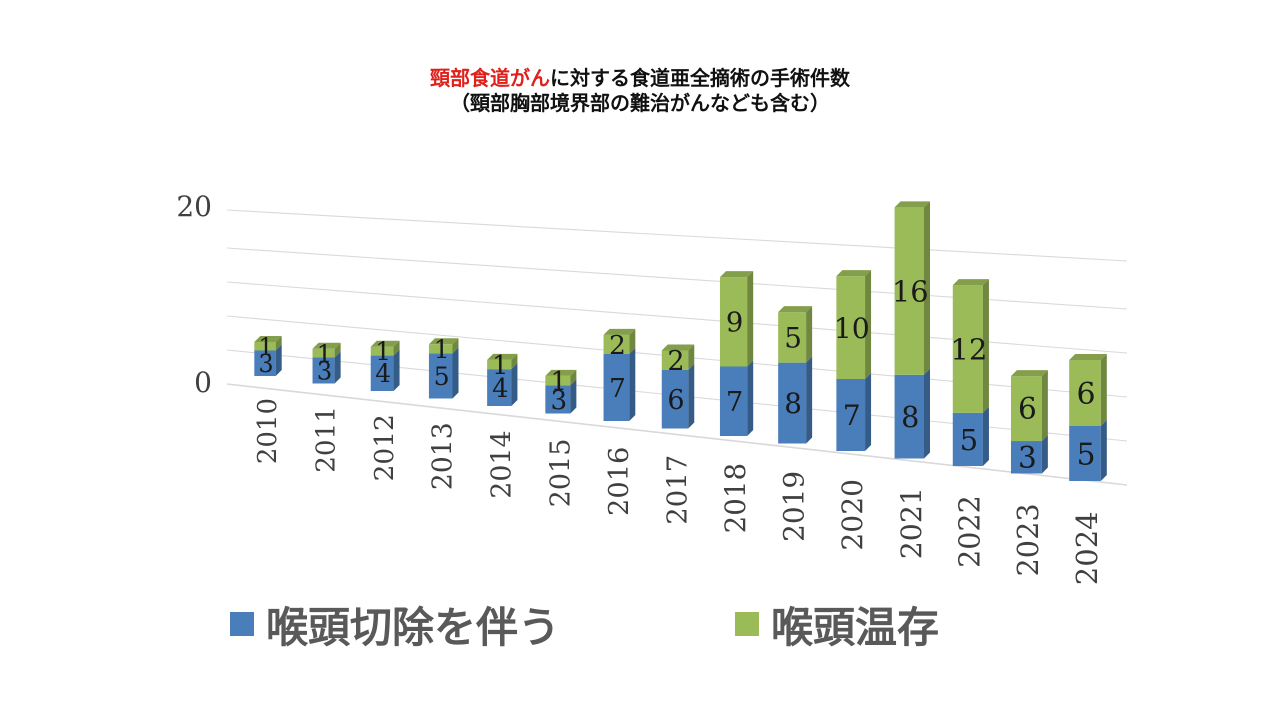 The width and height of the screenshot is (1280, 720). Describe the element at coordinates (268, 431) in the screenshot. I see `x-tick-label: 2010` at that location.